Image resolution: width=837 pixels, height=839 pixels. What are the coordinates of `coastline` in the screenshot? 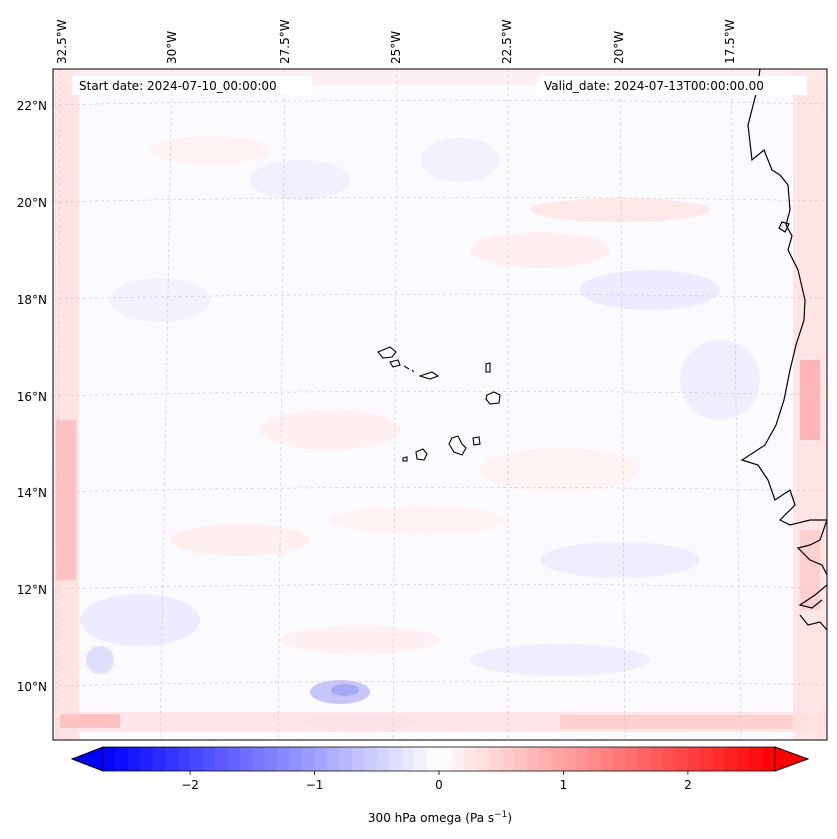 It's located at (783, 350).